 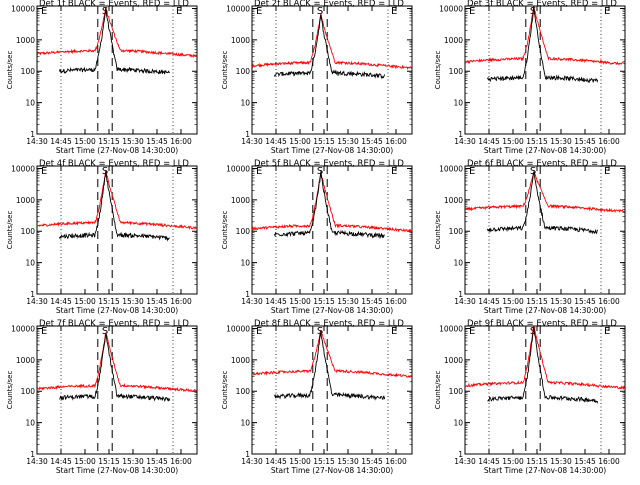 I want to click on panel-title: Det 8f BLACK = Events, RED = LLD, so click(x=329, y=324).